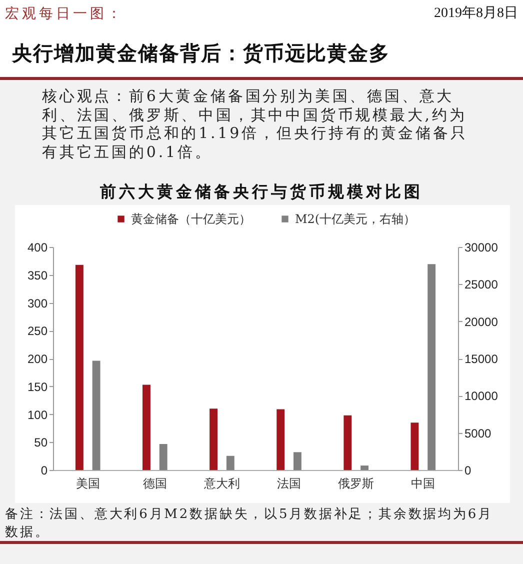  Describe the element at coordinates (481, 247) in the screenshot. I see `y2-tick-label: 30000` at that location.